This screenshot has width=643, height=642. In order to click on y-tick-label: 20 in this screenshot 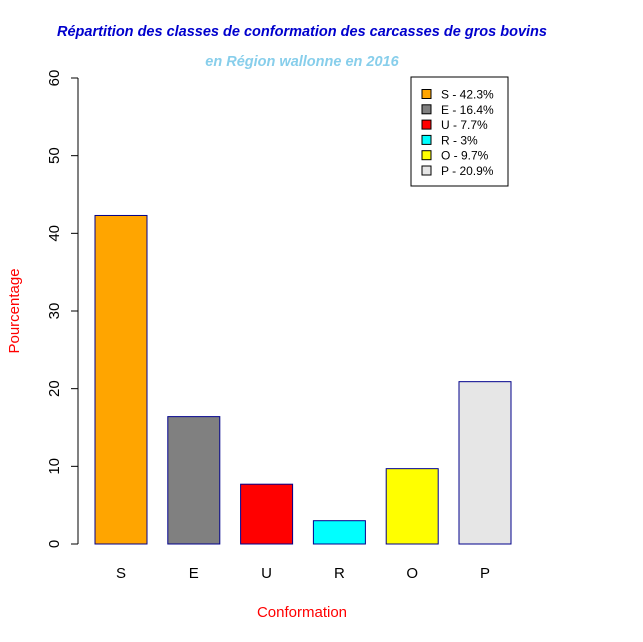, I will do `click(54, 388)`.